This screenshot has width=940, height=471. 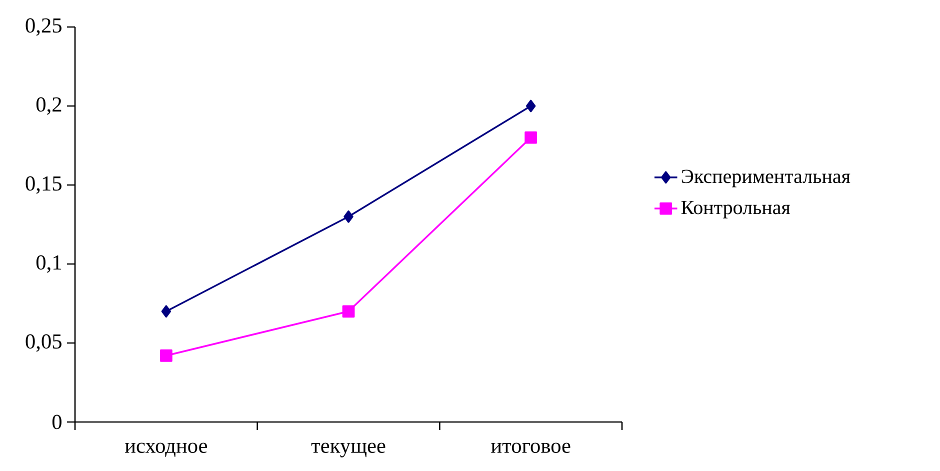 What do you see at coordinates (348, 450) in the screenshot?
I see `x-tick-label: текущее` at bounding box center [348, 450].